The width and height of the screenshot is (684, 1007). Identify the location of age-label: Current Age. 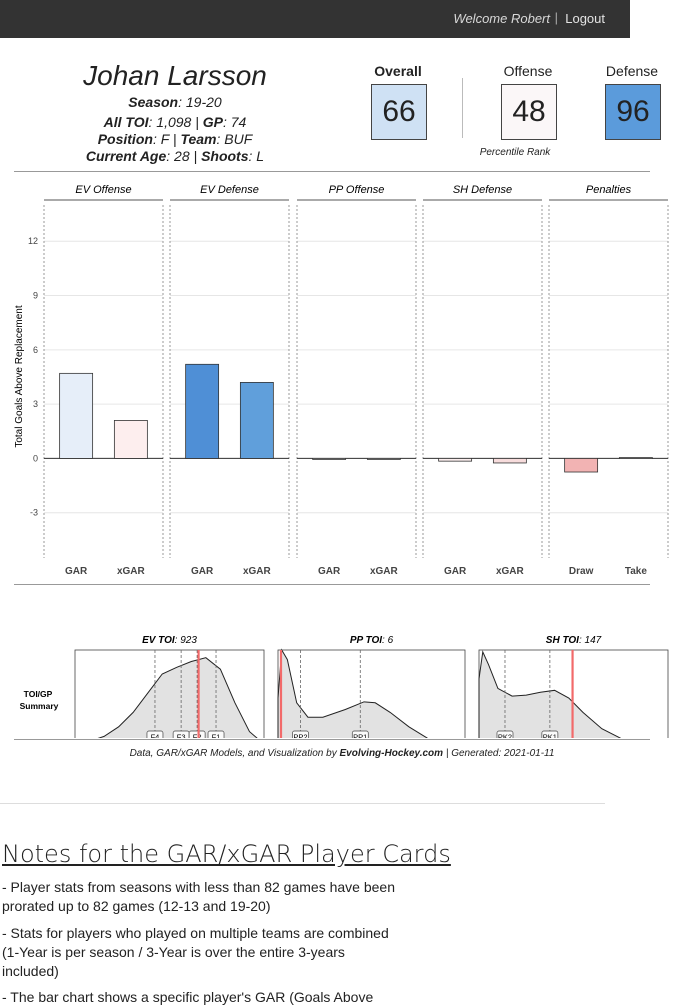
(126, 156).